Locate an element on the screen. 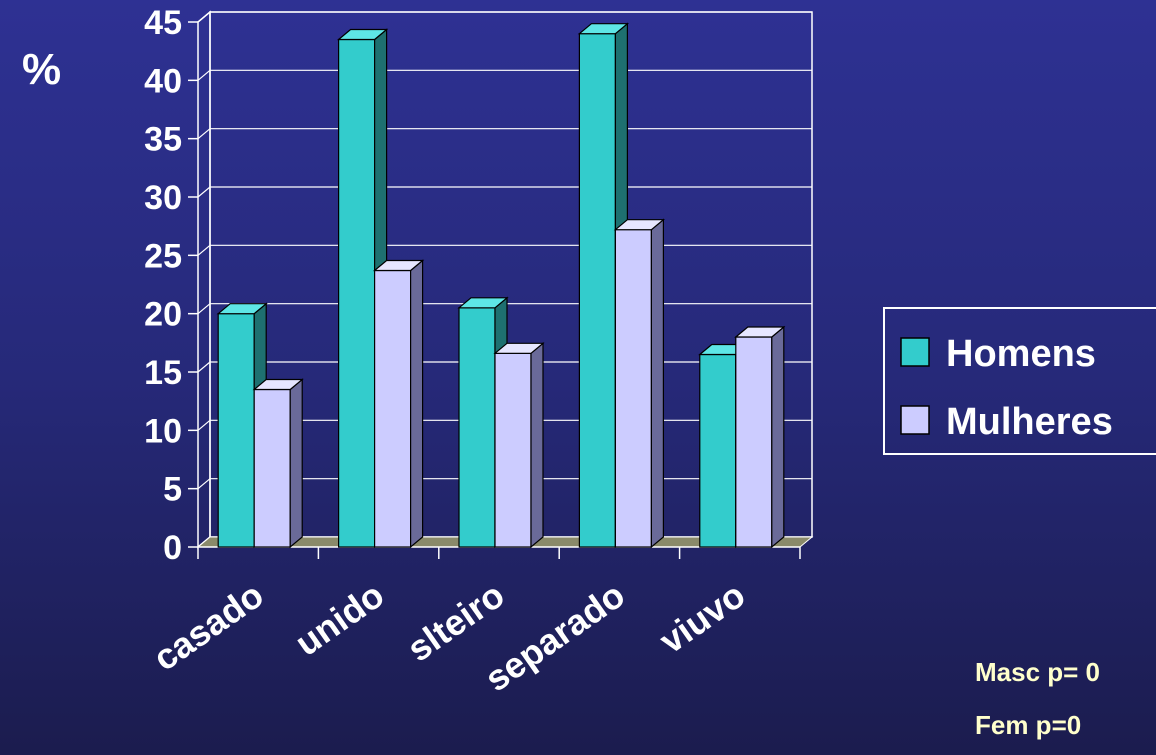 This screenshot has width=1156, height=755. legend-label-homens: Homens is located at coordinates (1021, 354).